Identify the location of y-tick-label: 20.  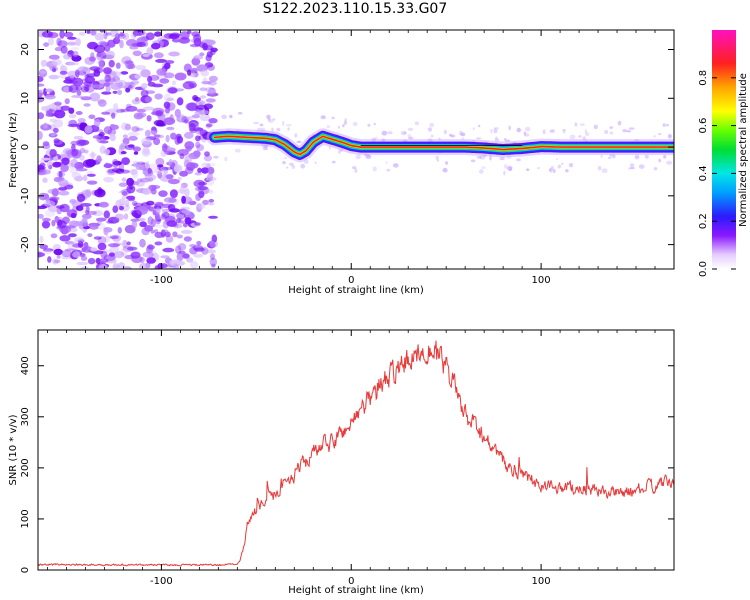
(25, 49).